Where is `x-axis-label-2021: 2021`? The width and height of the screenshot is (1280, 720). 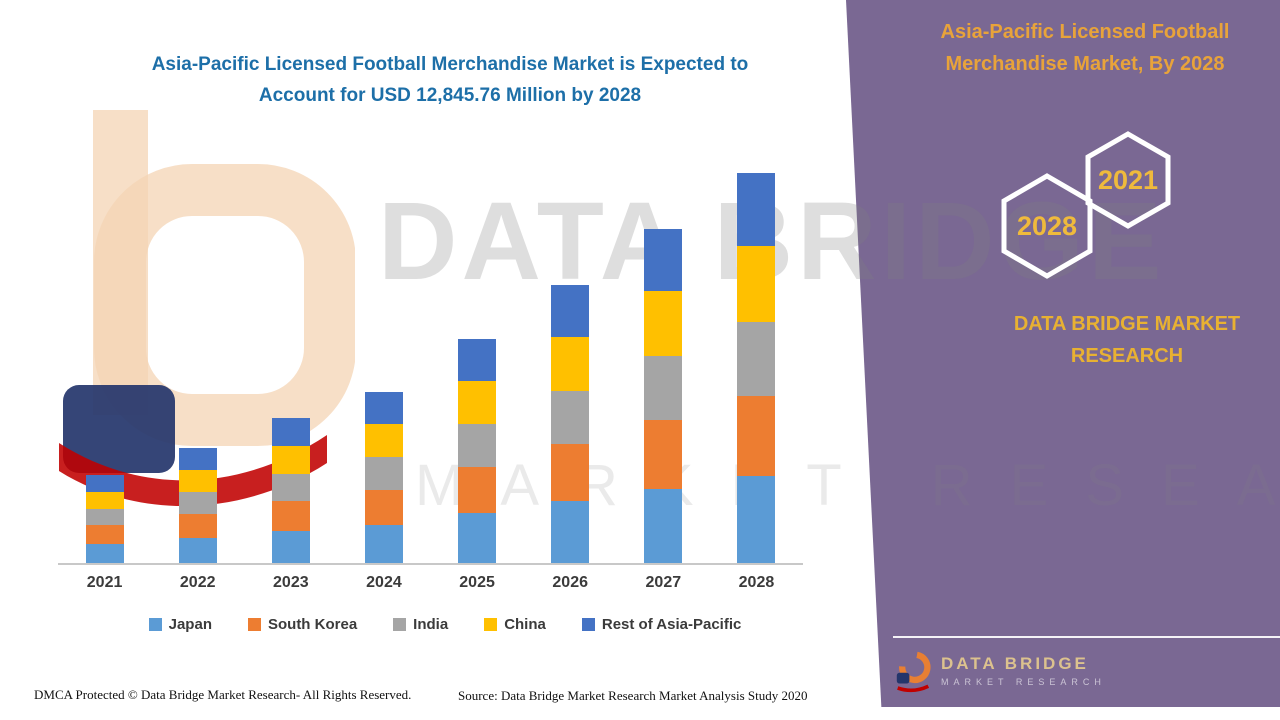 x-axis-label-2021: 2021 is located at coordinates (104, 582).